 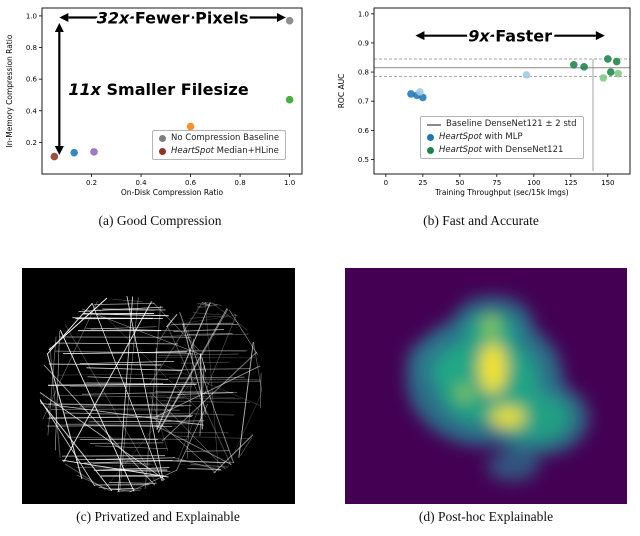 What do you see at coordinates (510, 35) in the screenshot?
I see `annotation-text: 9x Faster` at bounding box center [510, 35].